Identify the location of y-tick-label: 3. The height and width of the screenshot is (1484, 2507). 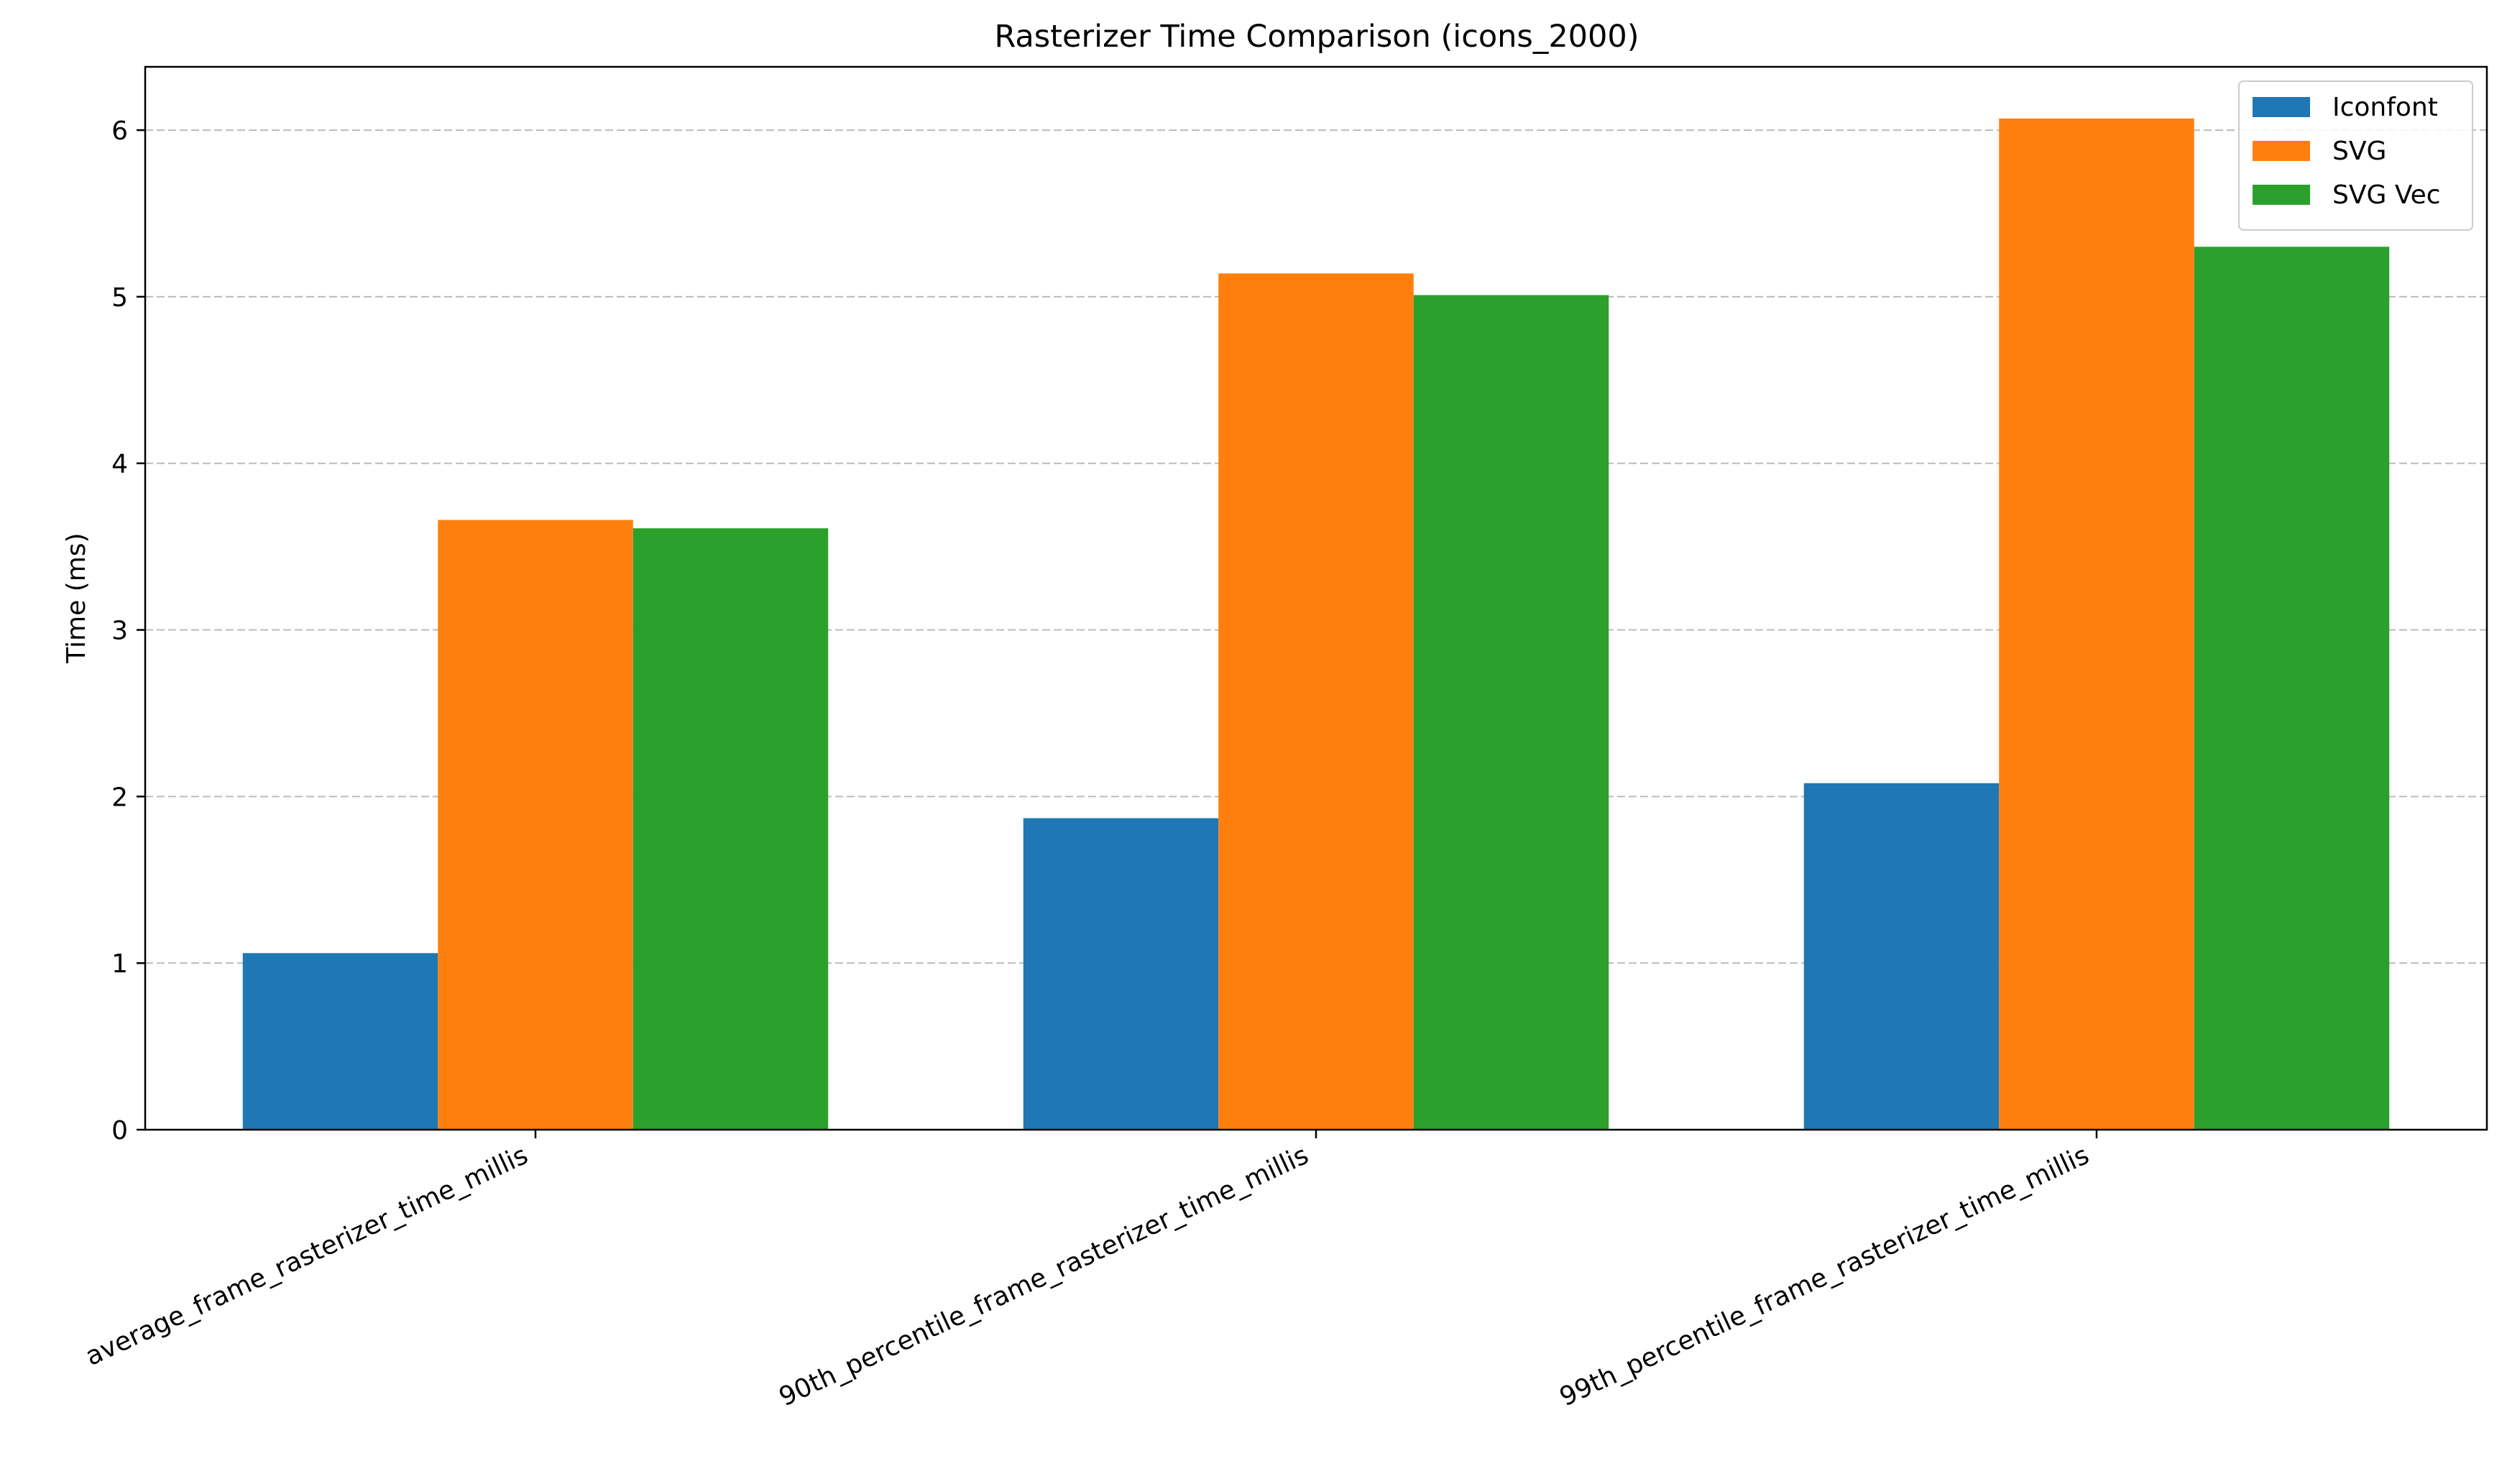
(119, 631).